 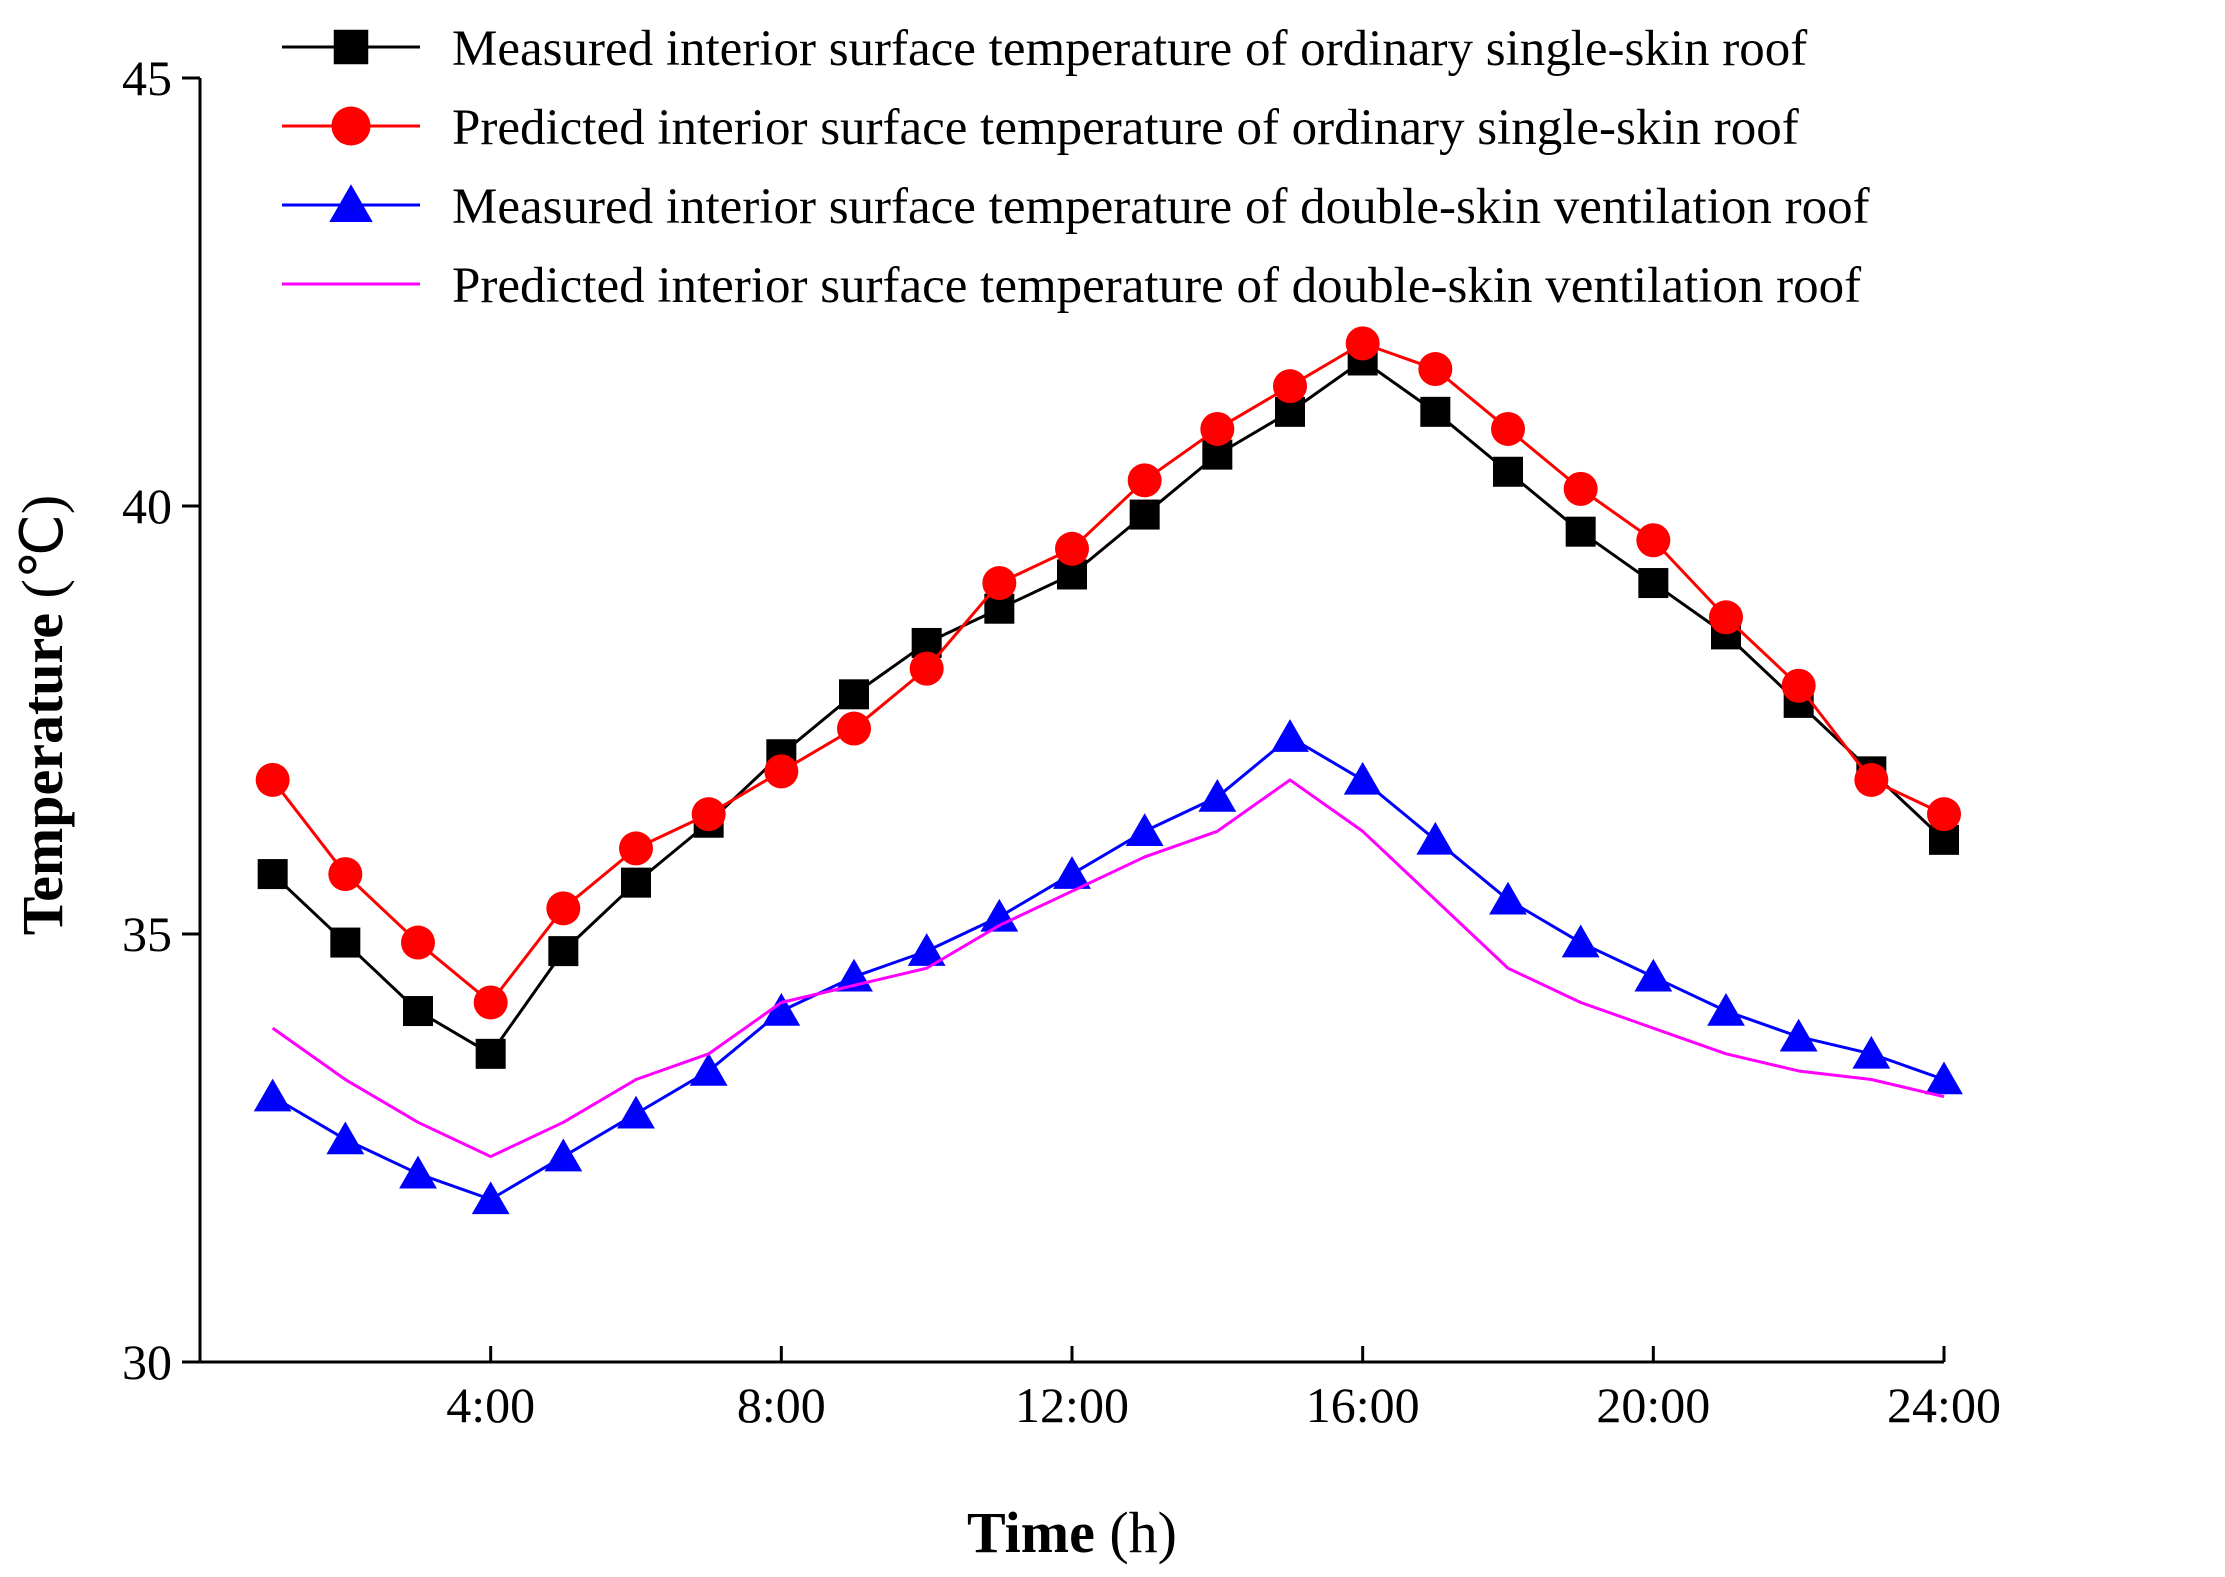 I want to click on y-tick-label: 45, so click(x=147, y=78).